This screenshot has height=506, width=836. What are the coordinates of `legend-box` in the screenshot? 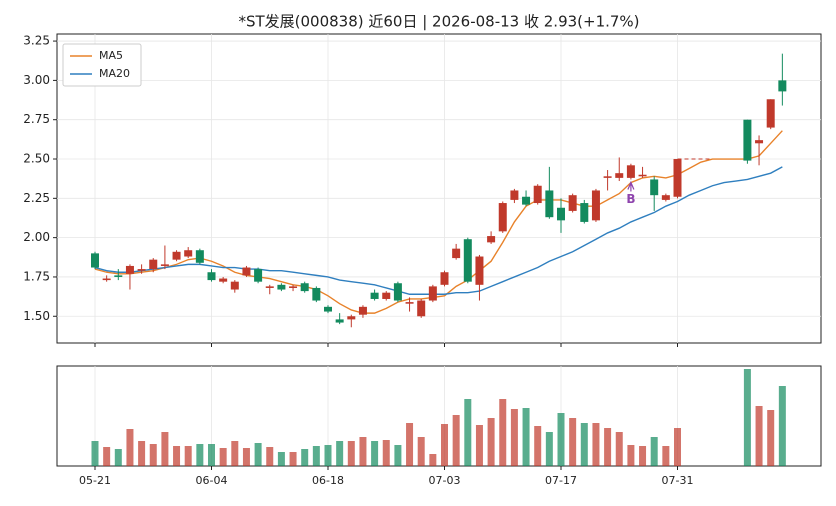 It's located at (102, 65).